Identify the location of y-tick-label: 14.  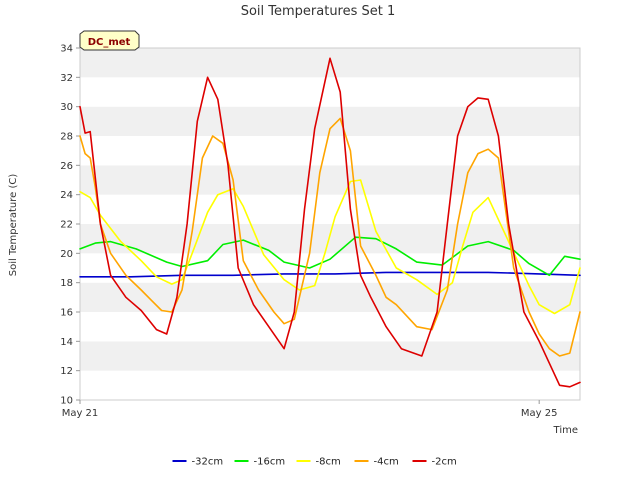
(66, 342).